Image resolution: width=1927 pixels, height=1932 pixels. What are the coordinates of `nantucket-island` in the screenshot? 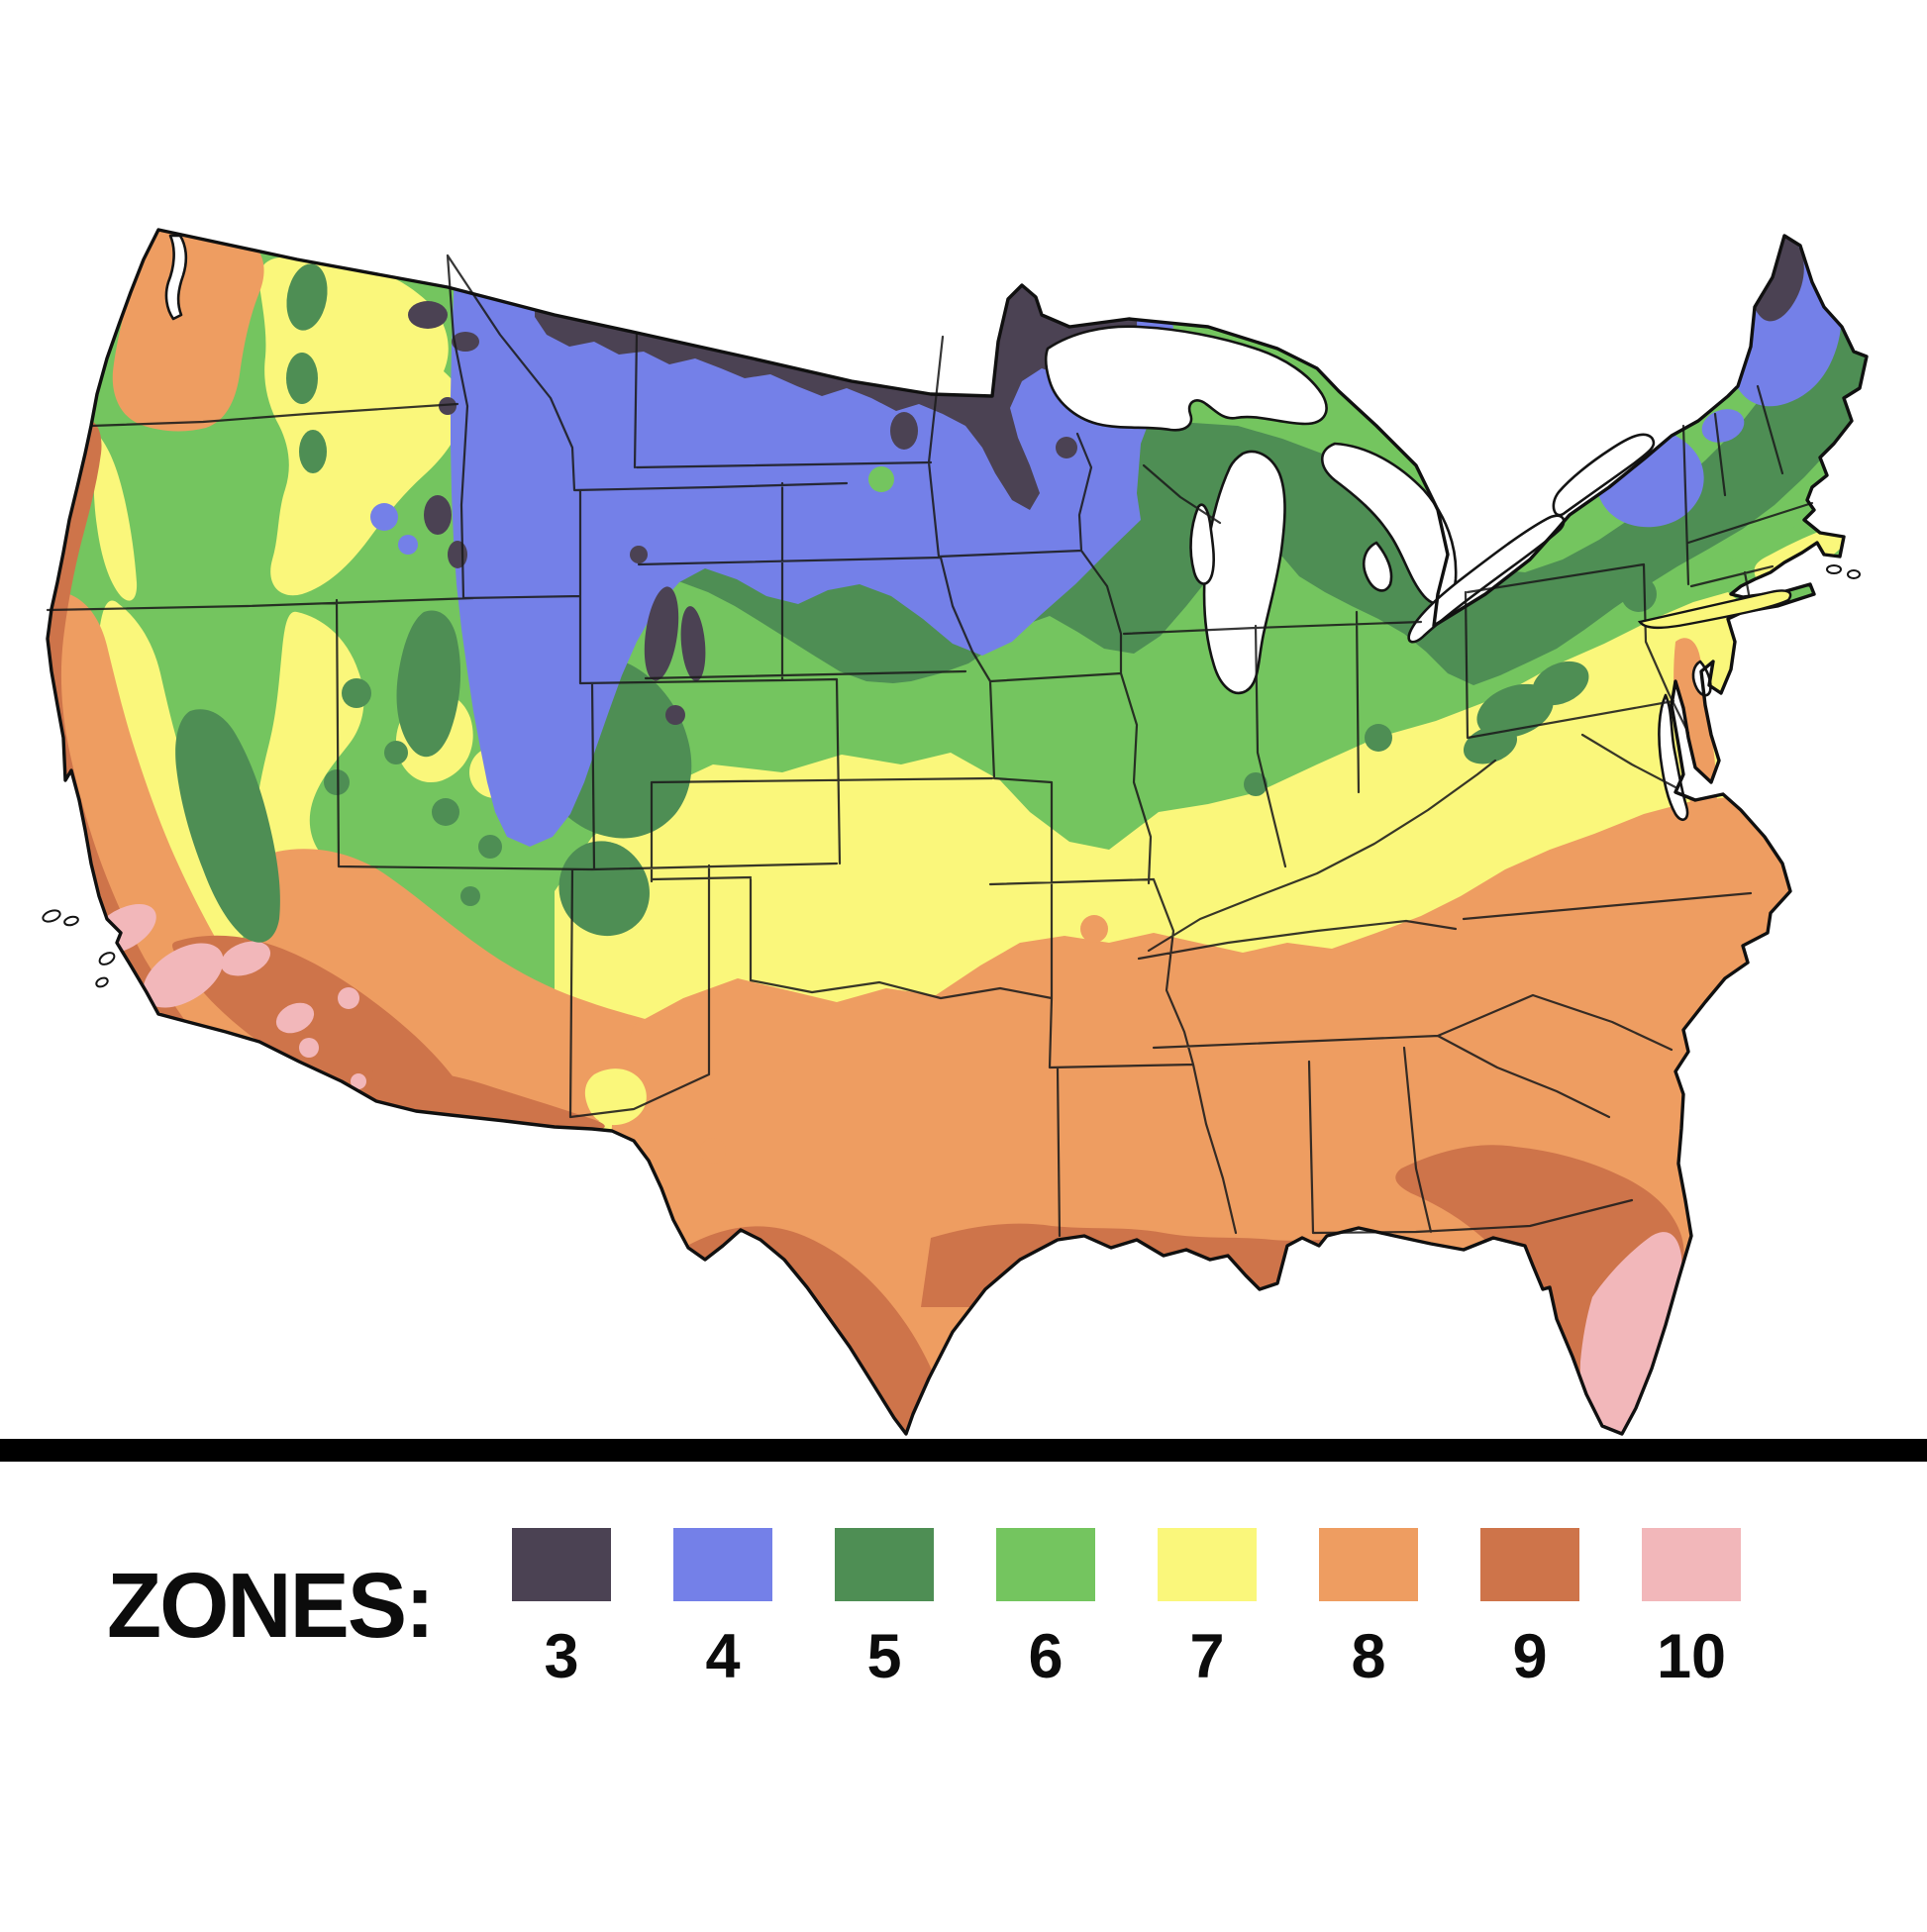 It's located at (1834, 569).